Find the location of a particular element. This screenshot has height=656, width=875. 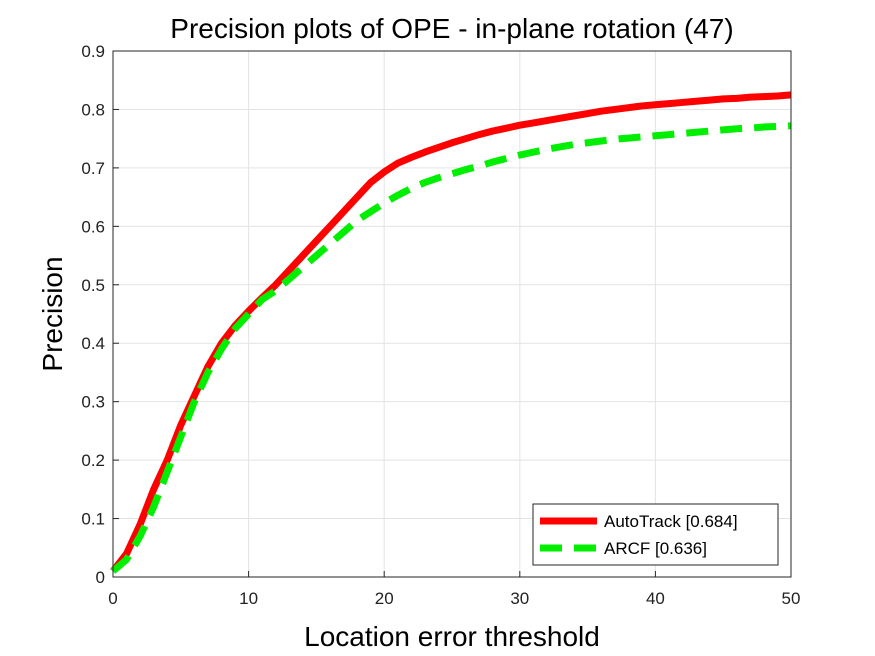

y-tick-label: 0.5 is located at coordinates (93, 285).